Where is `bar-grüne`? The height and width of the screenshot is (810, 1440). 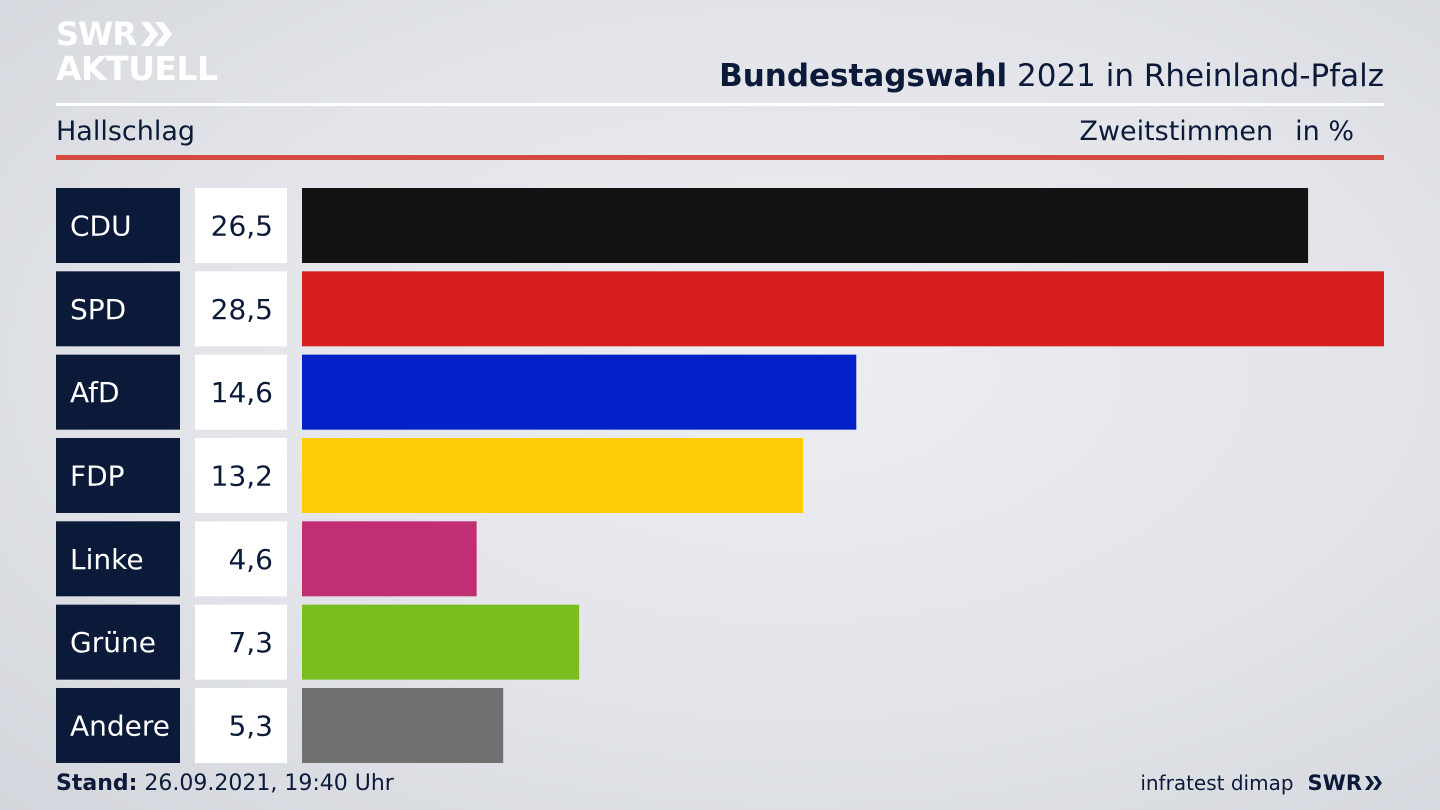 bar-grüne is located at coordinates (441, 642).